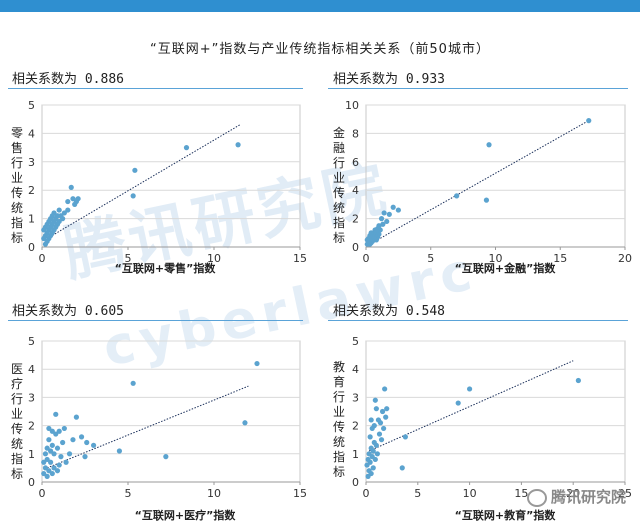  I want to click on plot-frame, so click(495, 411).